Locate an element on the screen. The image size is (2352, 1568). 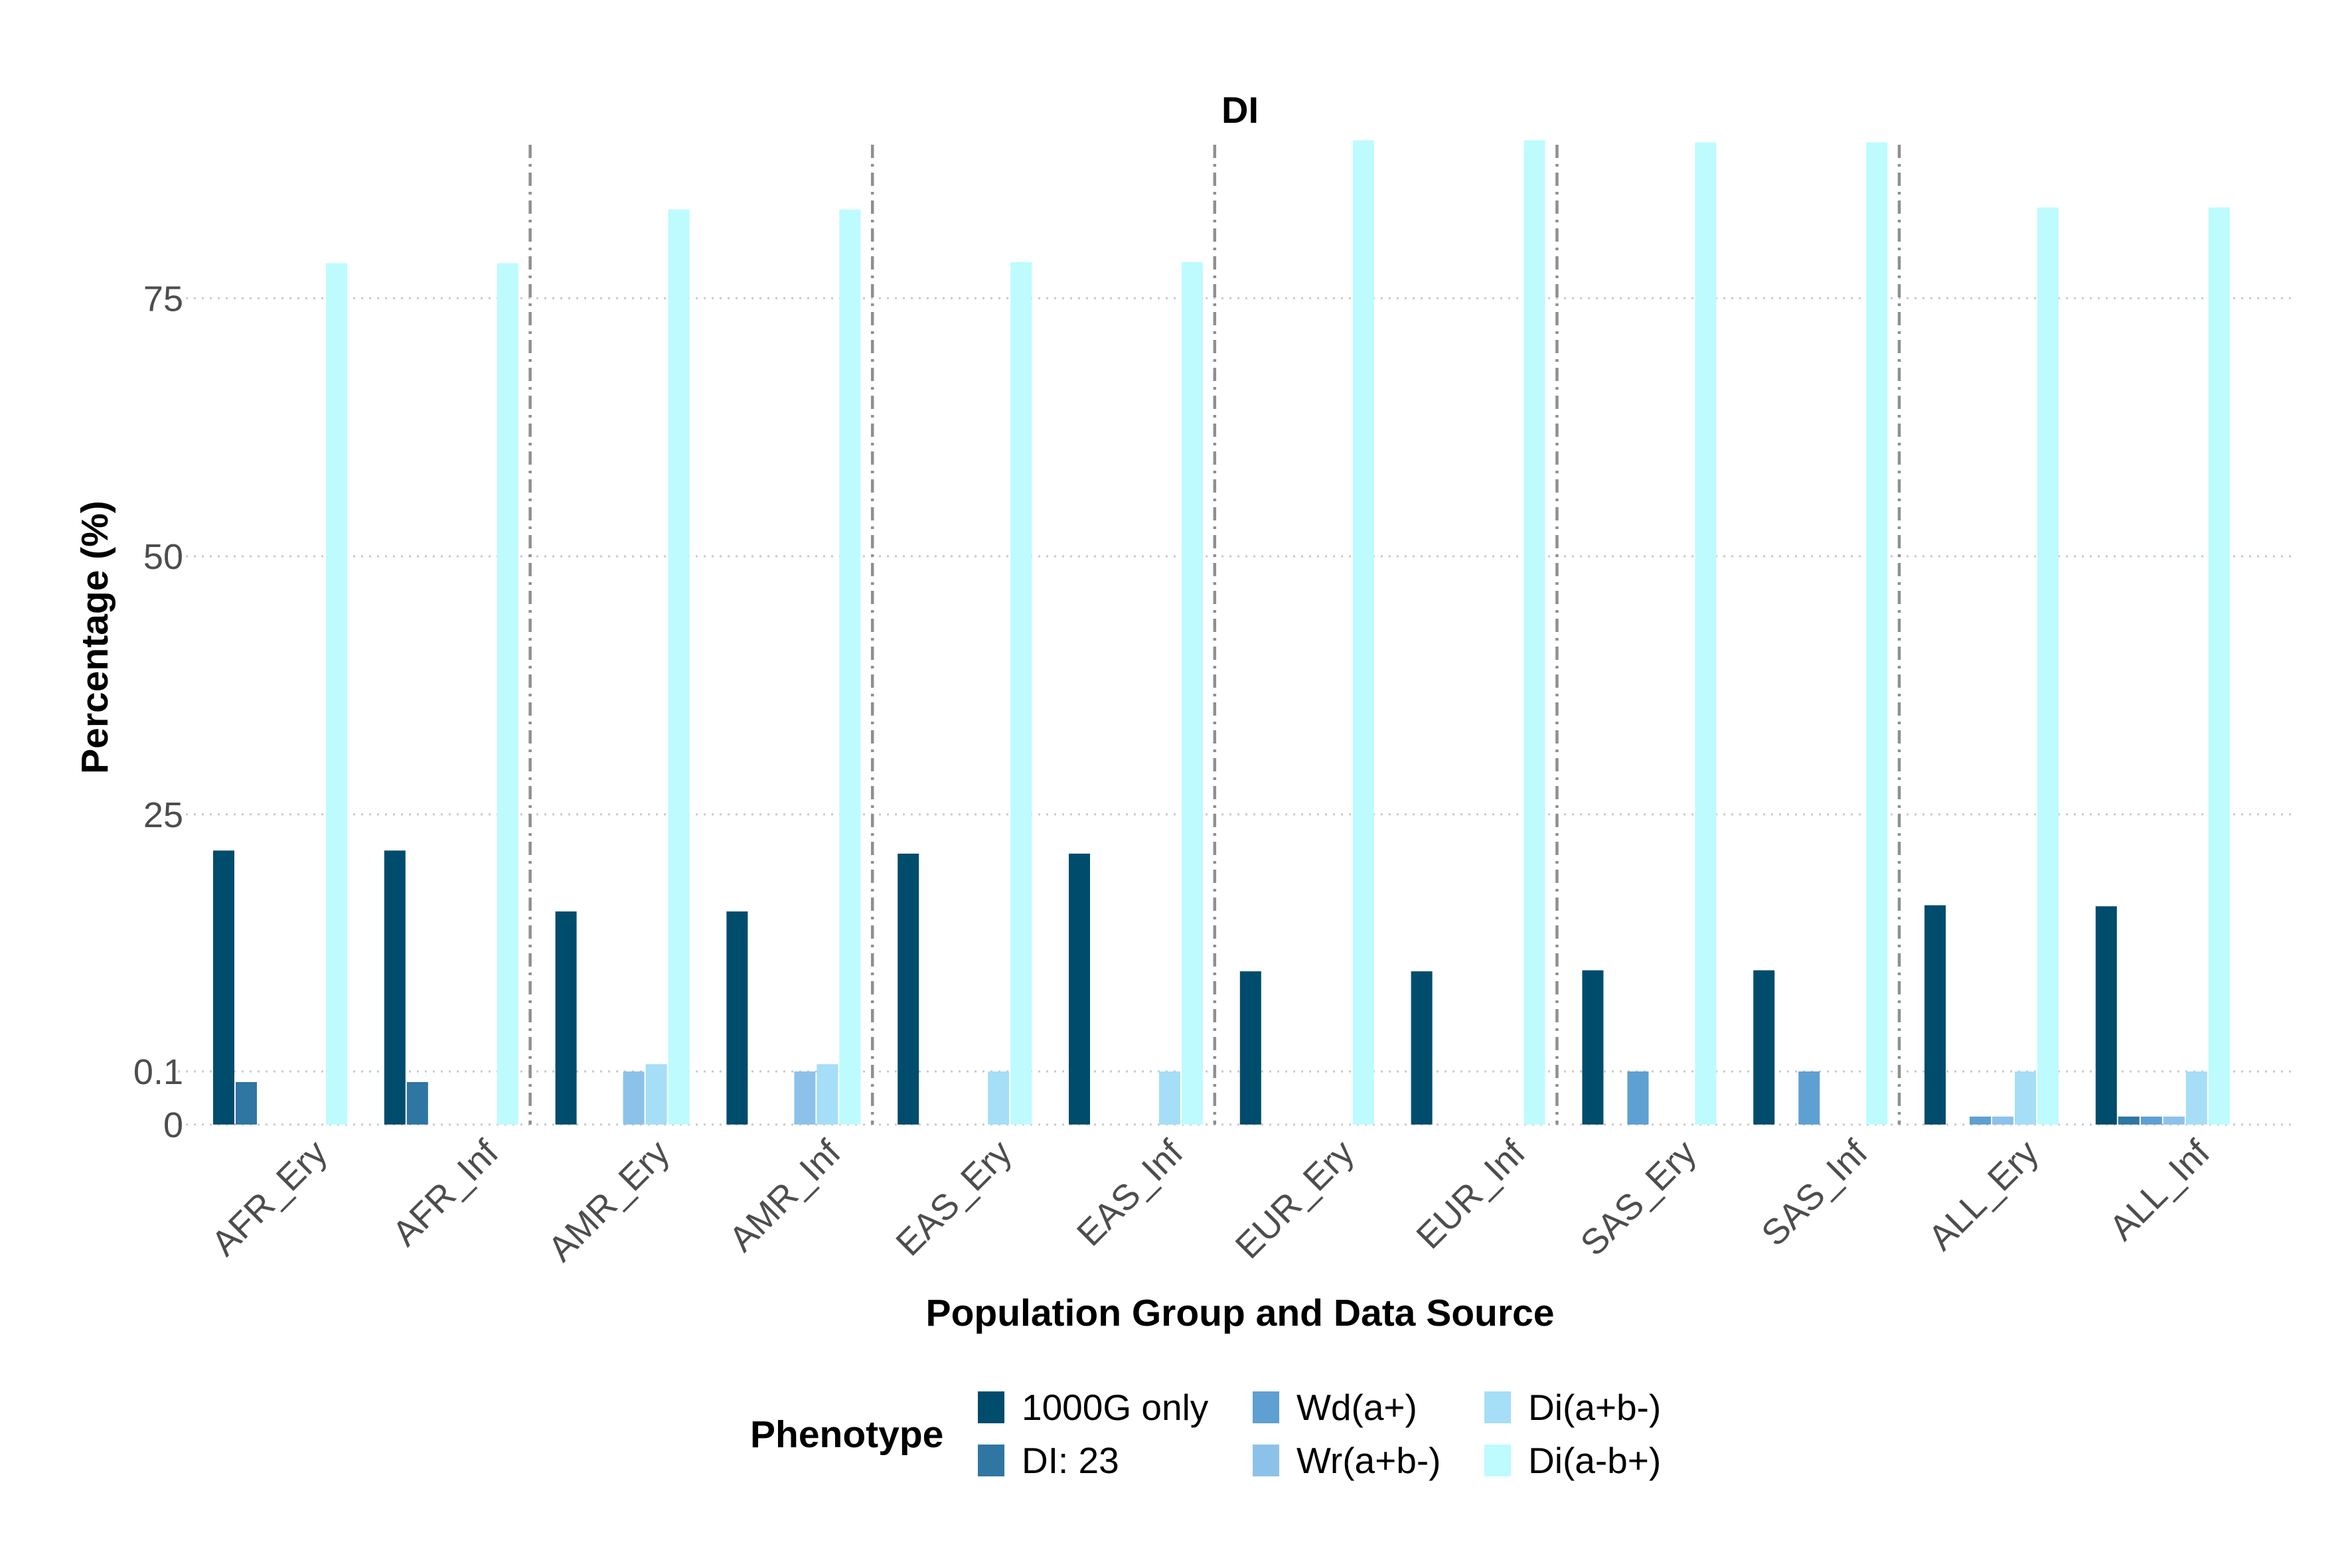
legend-label-Wr-a-b-: Wr(a+b-) is located at coordinates (1369, 1461).